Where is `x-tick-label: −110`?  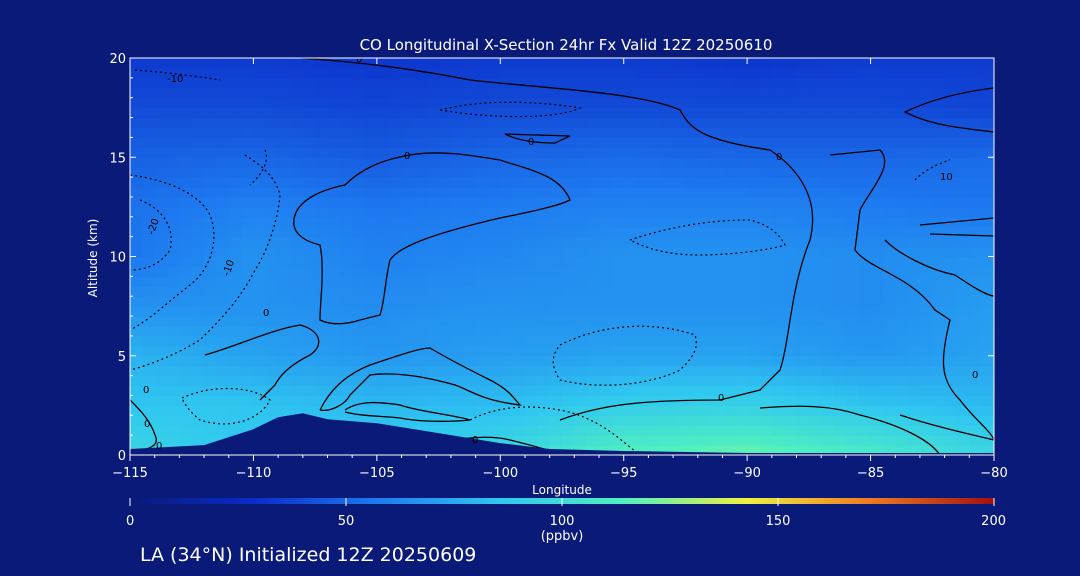 x-tick-label: −110 is located at coordinates (254, 473).